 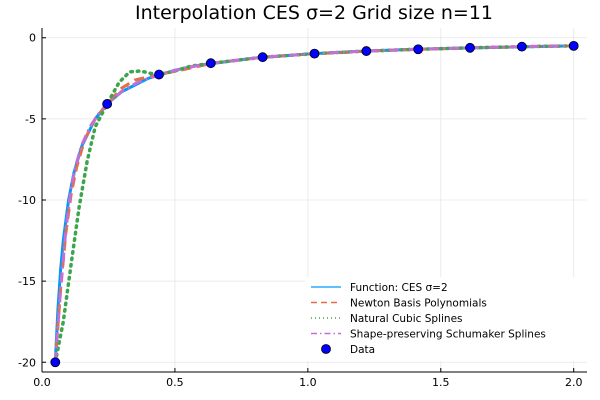 What do you see at coordinates (418, 304) in the screenshot?
I see `legend-label-1: Newton Basis Polynomials` at bounding box center [418, 304].